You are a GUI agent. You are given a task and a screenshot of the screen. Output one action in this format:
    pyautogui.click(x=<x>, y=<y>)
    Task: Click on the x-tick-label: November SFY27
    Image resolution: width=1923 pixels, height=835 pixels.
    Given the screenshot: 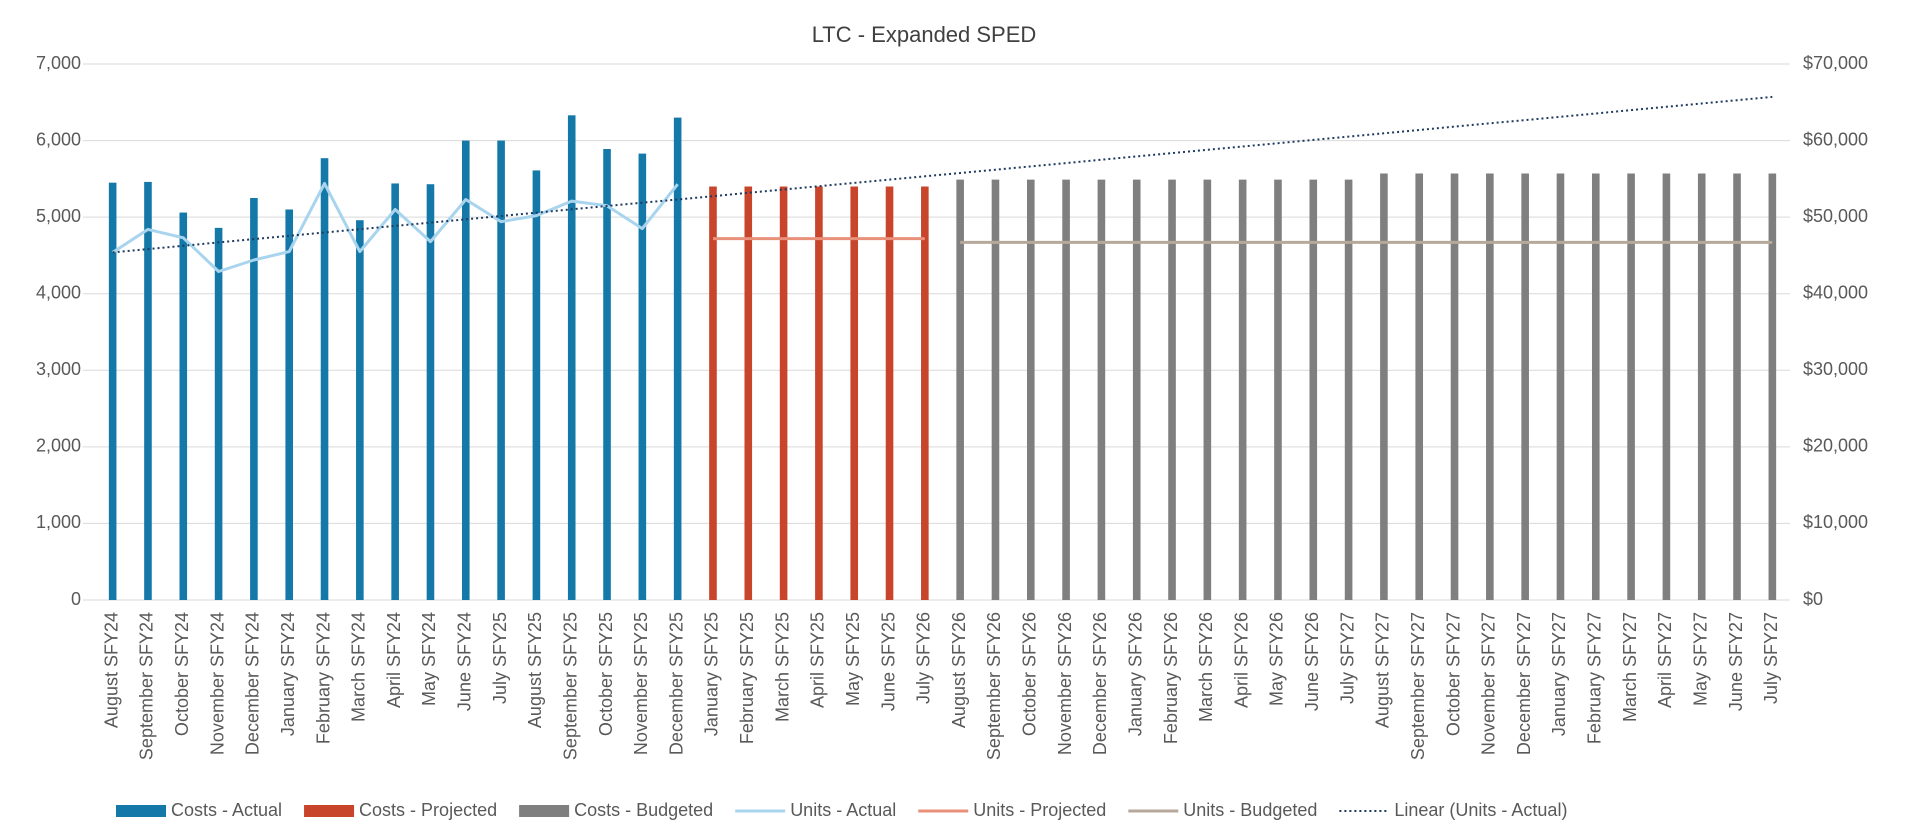 What is the action you would take?
    pyautogui.click(x=1489, y=683)
    